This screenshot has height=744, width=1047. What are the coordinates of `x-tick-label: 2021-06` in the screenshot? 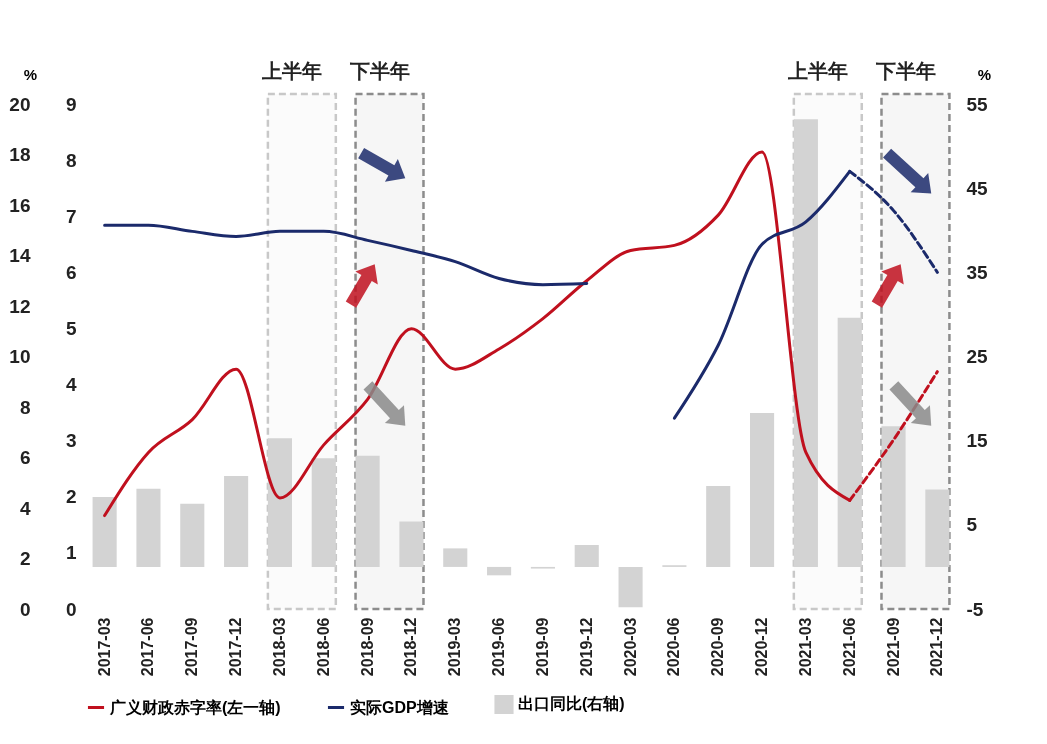 It's located at (849, 647).